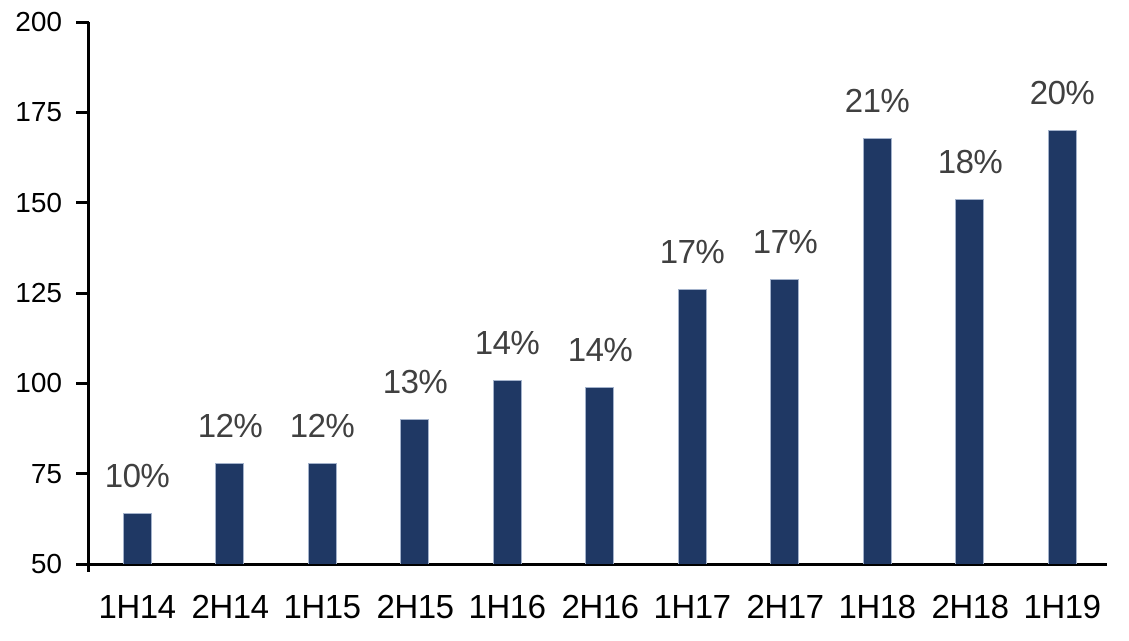 This screenshot has height=641, width=1129. What do you see at coordinates (507, 472) in the screenshot?
I see `bar-1h16` at bounding box center [507, 472].